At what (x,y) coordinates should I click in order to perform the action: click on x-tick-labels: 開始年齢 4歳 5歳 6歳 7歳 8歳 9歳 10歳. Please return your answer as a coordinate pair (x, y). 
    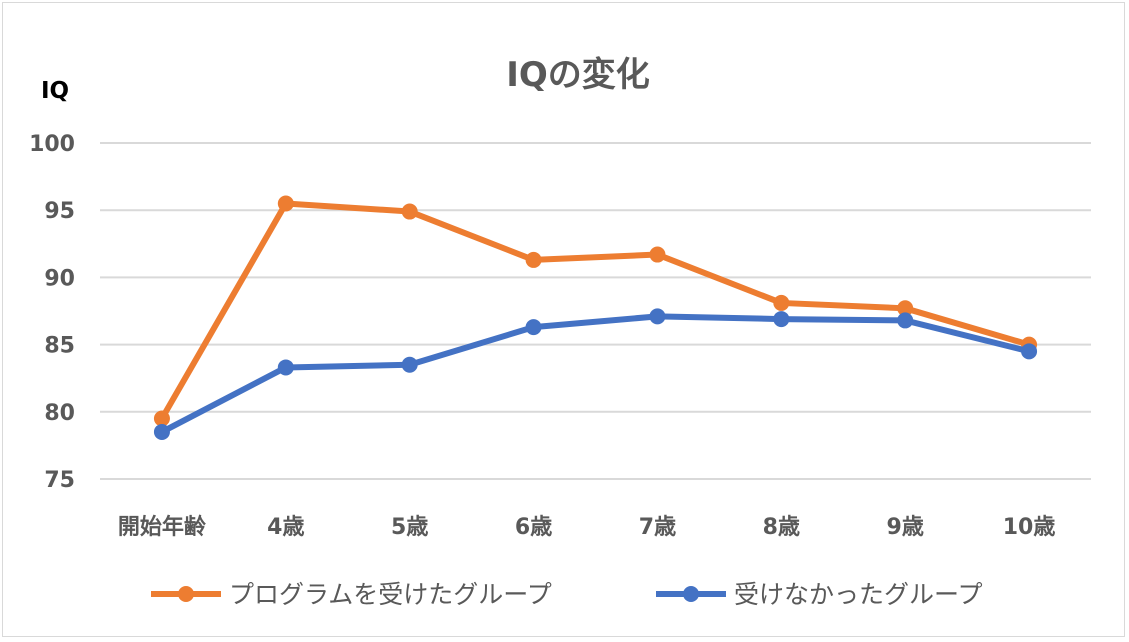
    Looking at the image, I should click on (586, 527).